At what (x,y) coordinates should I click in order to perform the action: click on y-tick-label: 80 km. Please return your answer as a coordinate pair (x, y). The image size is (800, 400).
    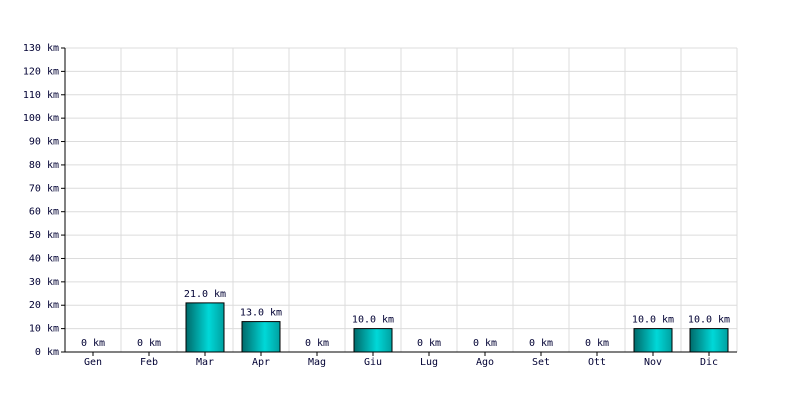
    Looking at the image, I should click on (44, 165).